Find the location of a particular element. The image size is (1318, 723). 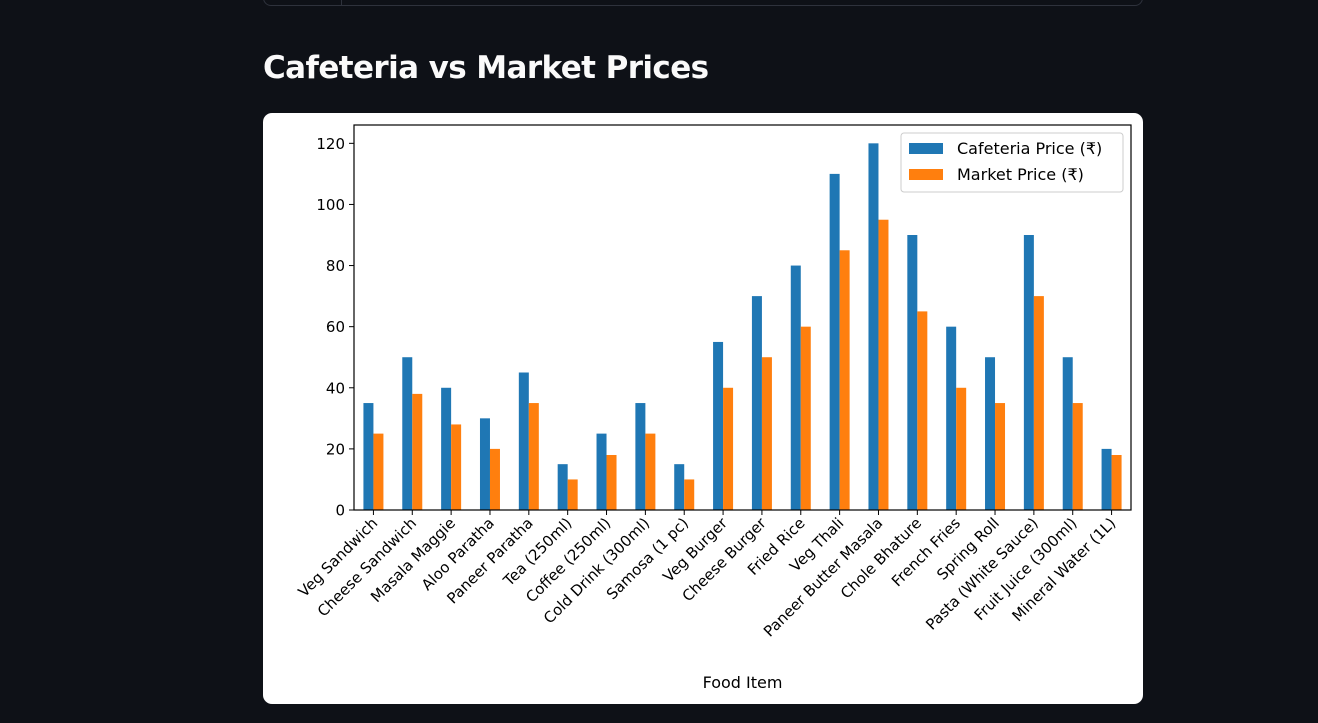

legend-label-1: Market Price (₹) is located at coordinates (1020, 174).